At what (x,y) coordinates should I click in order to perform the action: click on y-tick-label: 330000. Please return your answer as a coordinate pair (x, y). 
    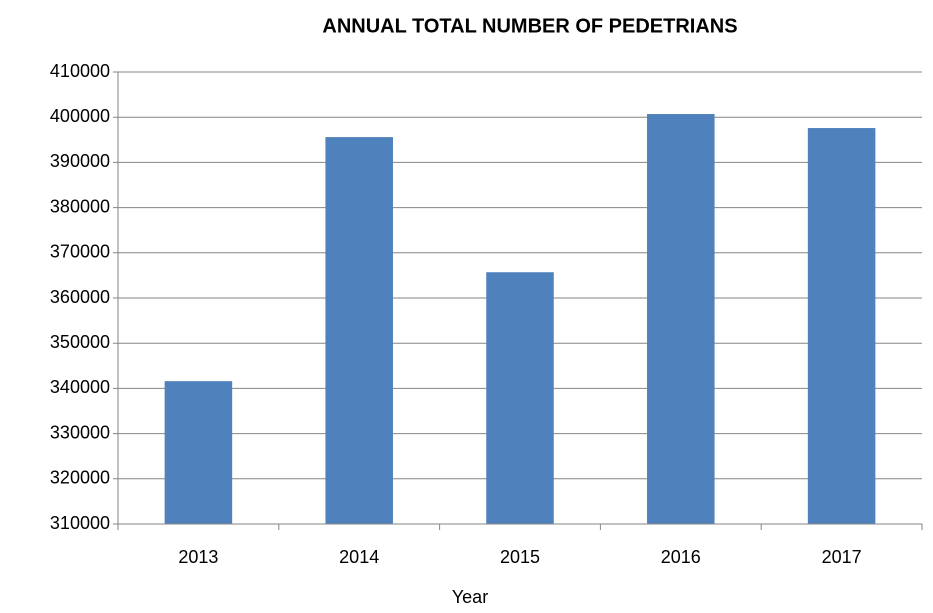
    Looking at the image, I should click on (80, 432).